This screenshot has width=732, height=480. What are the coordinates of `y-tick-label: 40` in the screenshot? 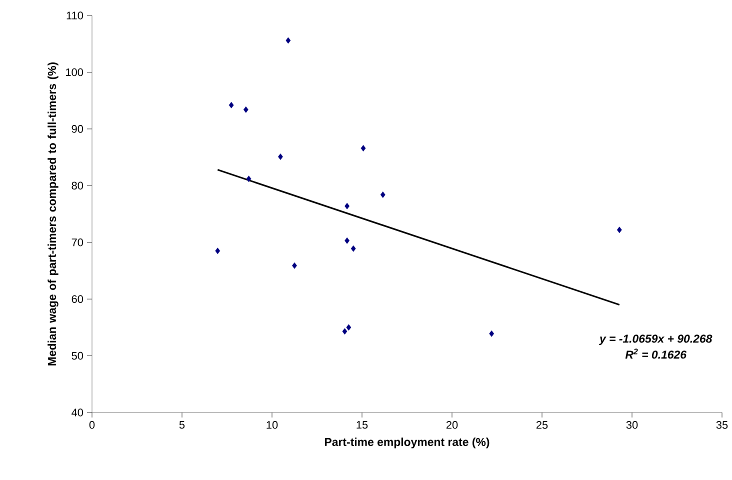 It's located at (78, 412).